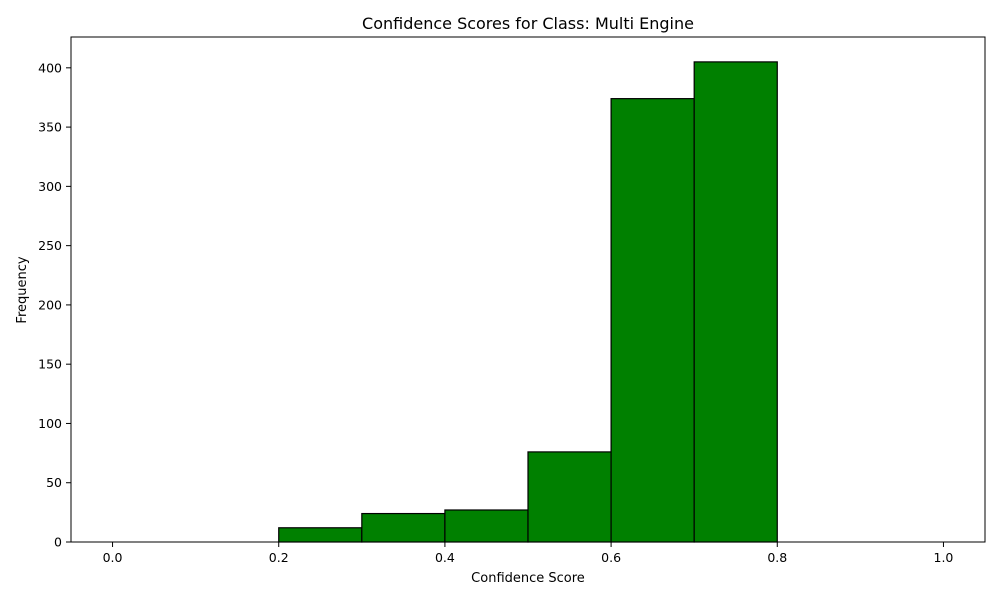  What do you see at coordinates (54, 482) in the screenshot?
I see `y-tick-label-1: 50` at bounding box center [54, 482].